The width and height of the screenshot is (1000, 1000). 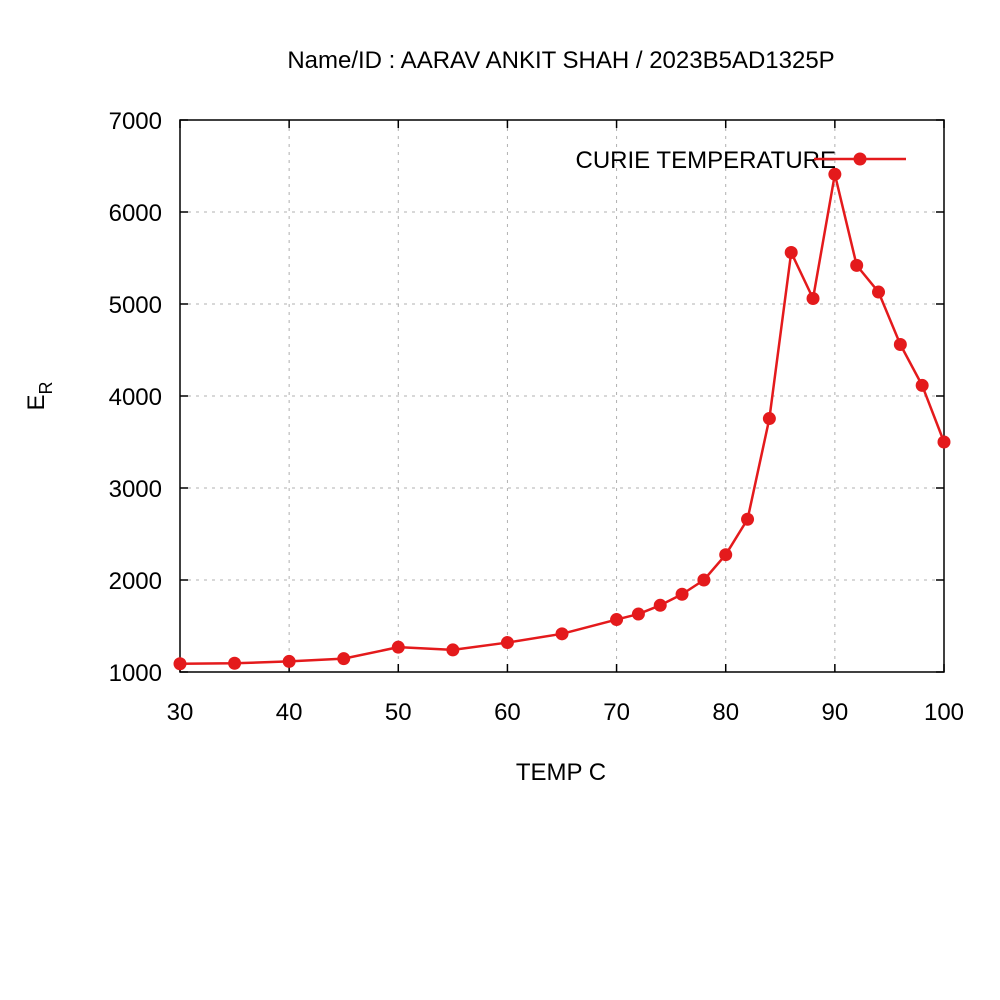 I want to click on y-tick-label: 5000, so click(x=135, y=305).